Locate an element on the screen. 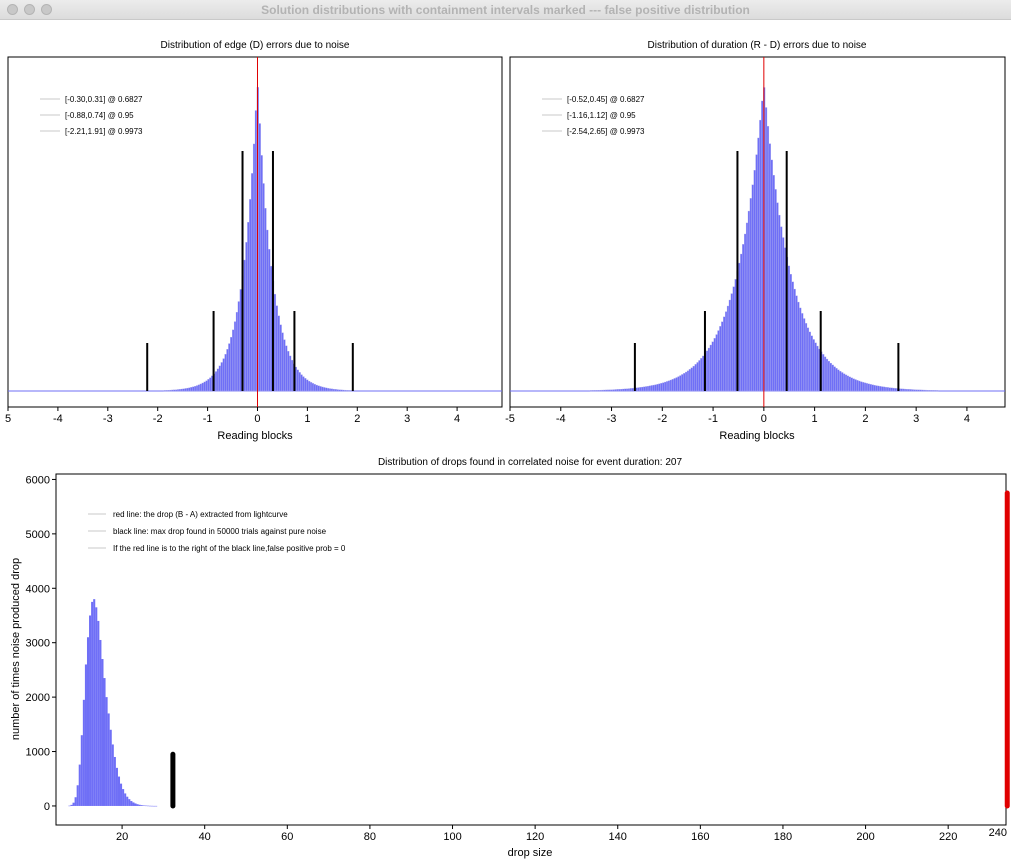 Image resolution: width=1011 pixels, height=864 pixels. minimize-window-button is located at coordinates (29, 9).